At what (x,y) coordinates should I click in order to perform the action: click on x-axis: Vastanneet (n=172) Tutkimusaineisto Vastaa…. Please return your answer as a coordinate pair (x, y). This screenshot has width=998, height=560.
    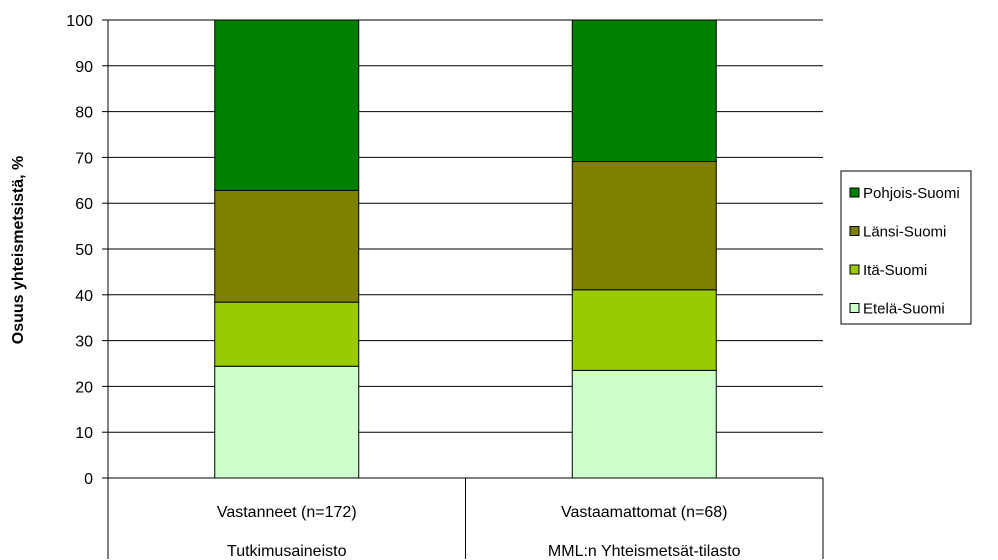
    Looking at the image, I should click on (465, 518).